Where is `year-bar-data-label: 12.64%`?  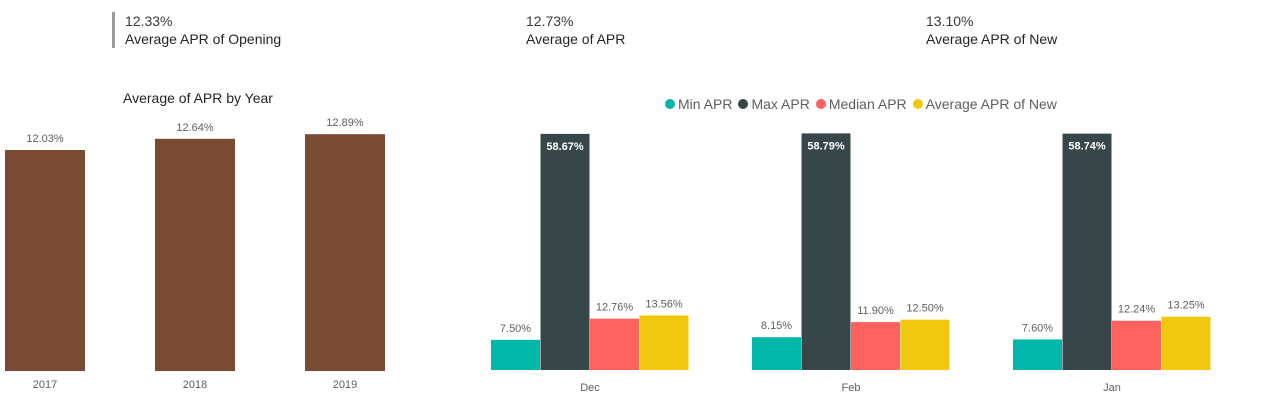
year-bar-data-label: 12.64% is located at coordinates (195, 128).